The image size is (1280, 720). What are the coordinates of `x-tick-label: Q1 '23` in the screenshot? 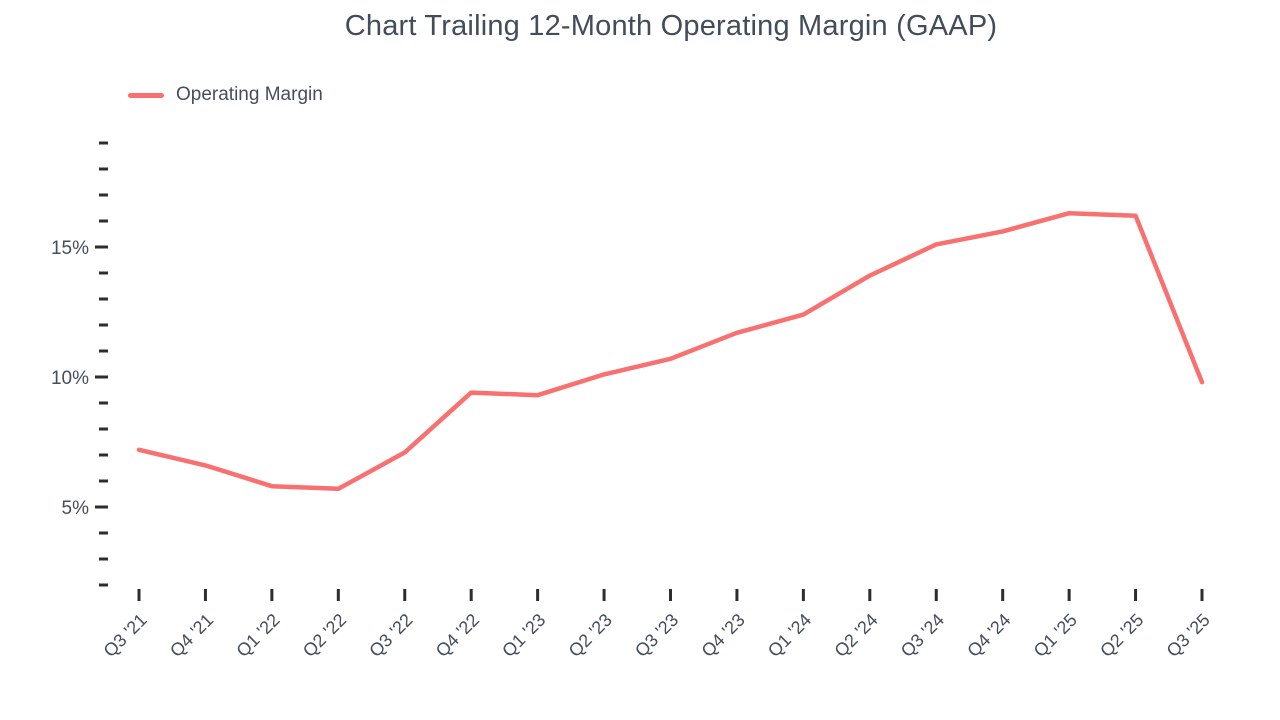 It's located at (523, 635).